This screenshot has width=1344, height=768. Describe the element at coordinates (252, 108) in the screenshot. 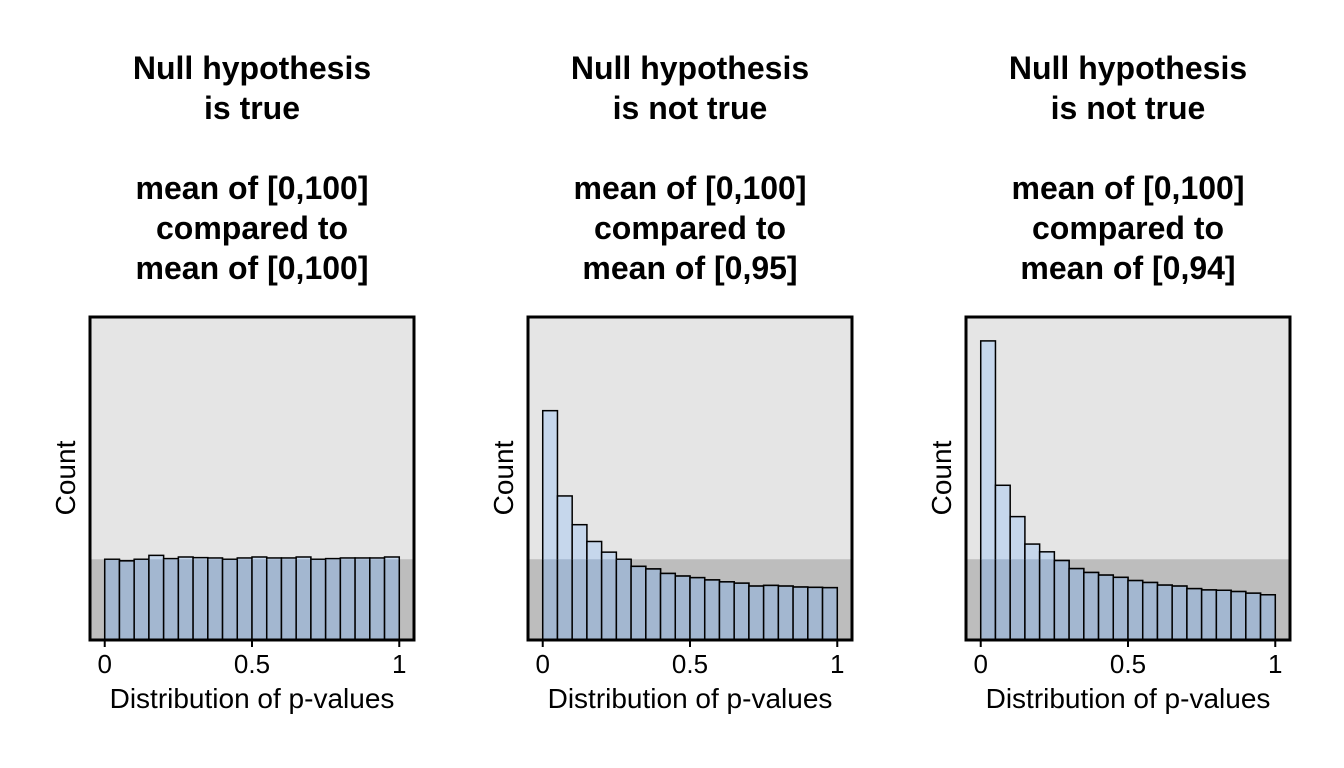

I see `title-line: is true` at that location.